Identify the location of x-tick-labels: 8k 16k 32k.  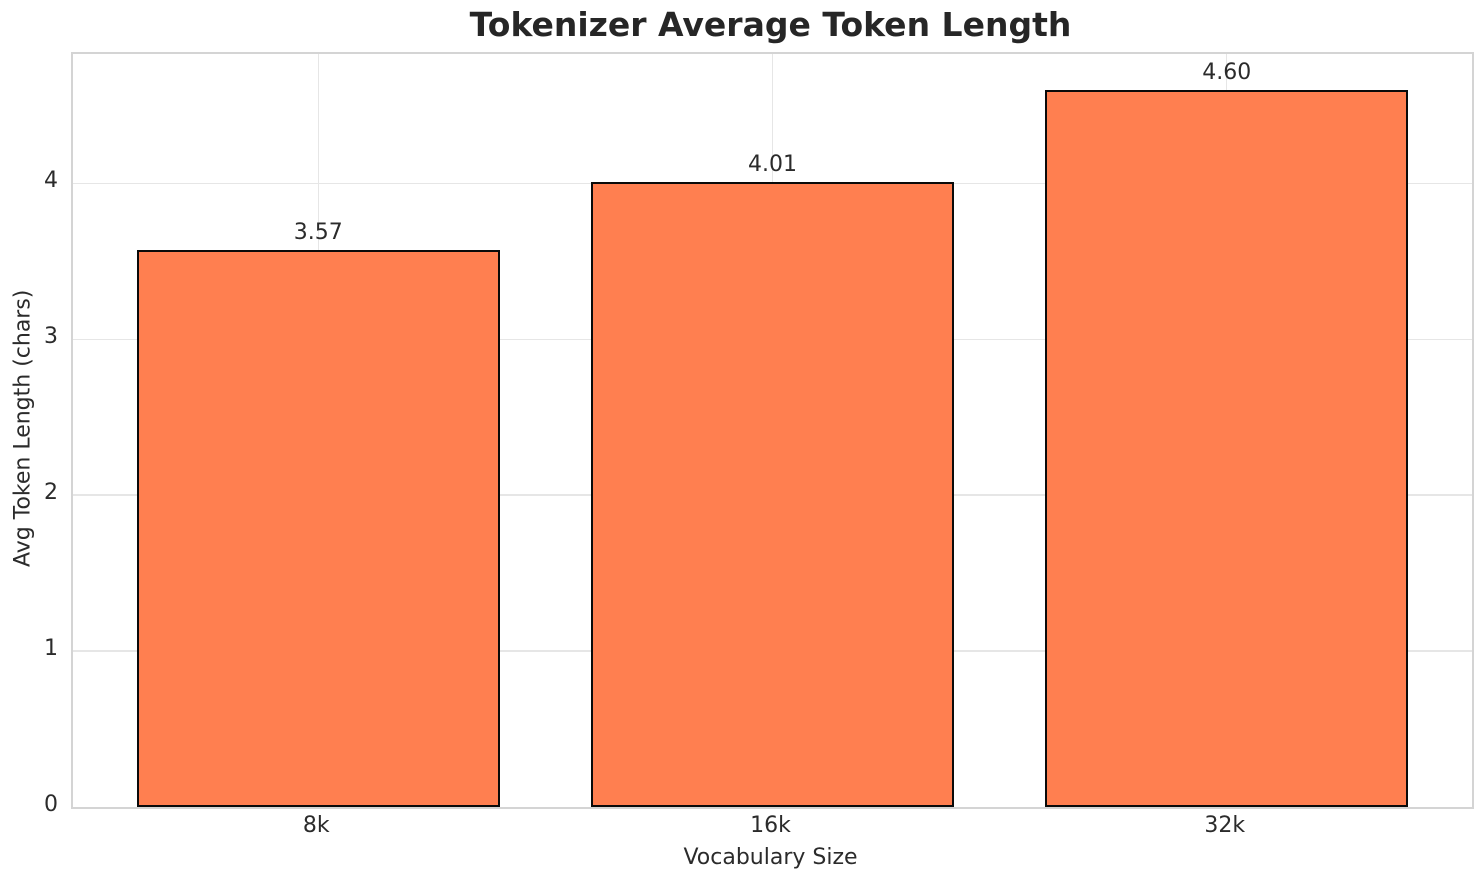
(770, 827).